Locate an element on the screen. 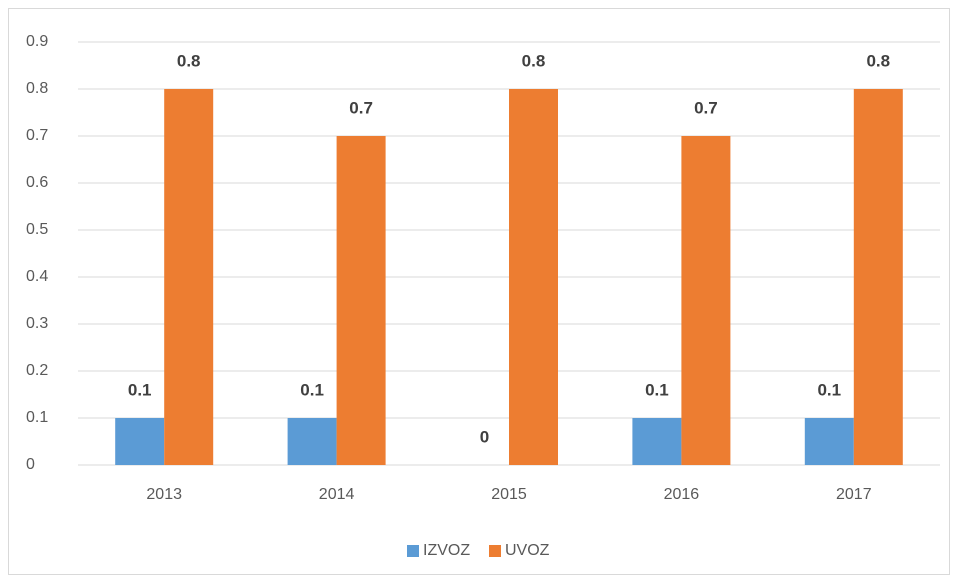  x-tick-label: 2015 is located at coordinates (509, 494).